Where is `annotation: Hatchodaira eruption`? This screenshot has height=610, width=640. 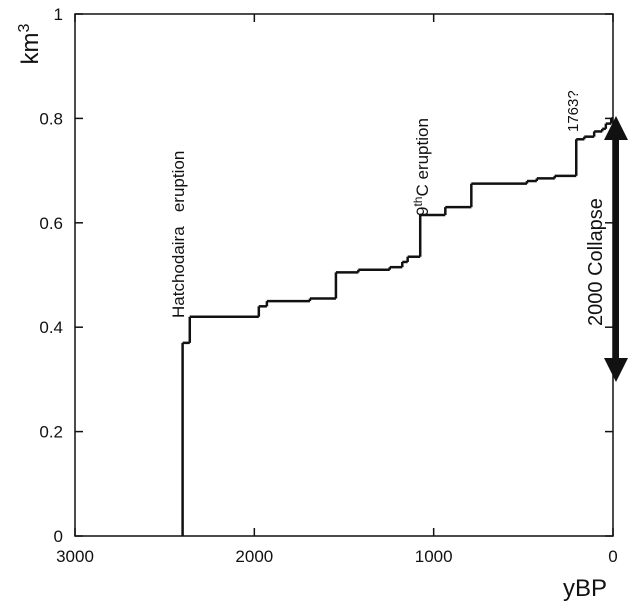 annotation: Hatchodaira eruption is located at coordinates (178, 234).